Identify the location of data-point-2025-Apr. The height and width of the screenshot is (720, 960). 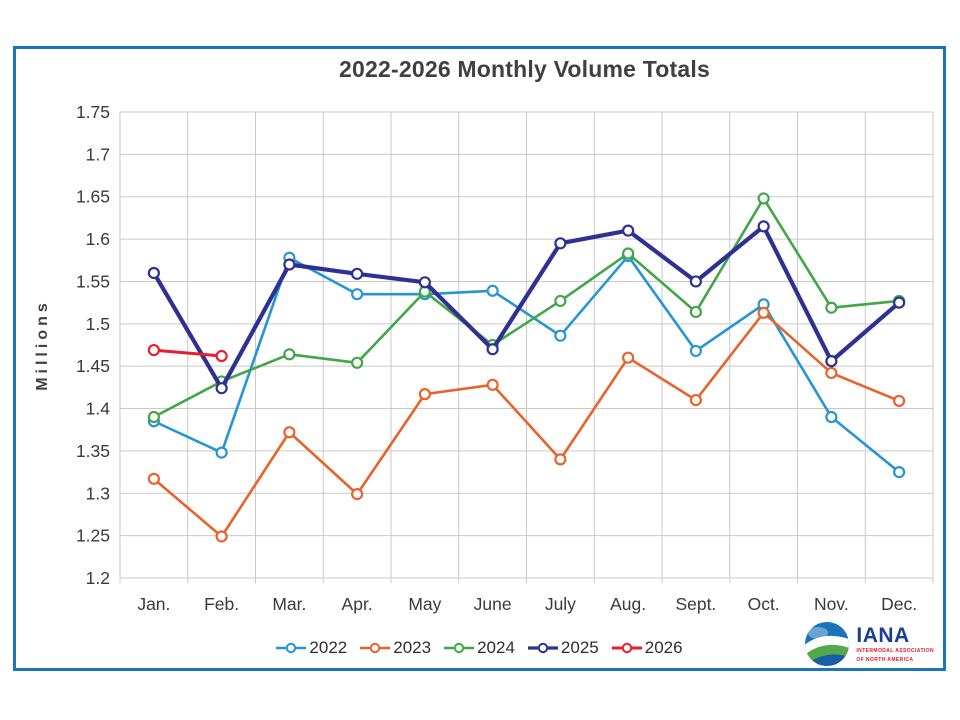
(357, 273).